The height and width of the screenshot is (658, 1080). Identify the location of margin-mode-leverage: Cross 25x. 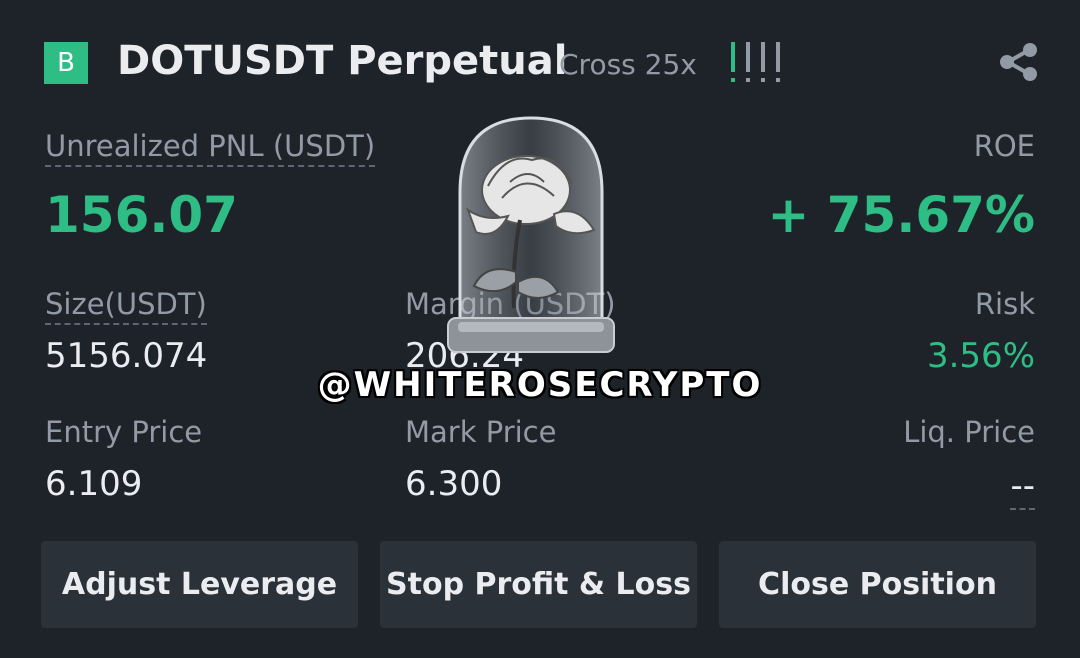
(628, 64).